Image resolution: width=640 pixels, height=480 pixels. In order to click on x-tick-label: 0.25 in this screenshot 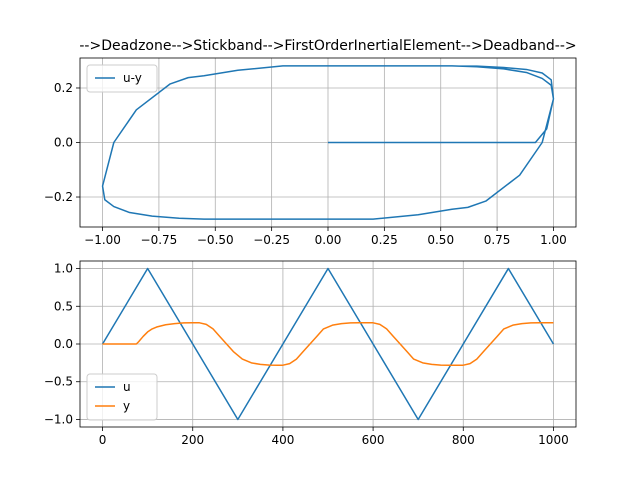, I will do `click(384, 240)`.